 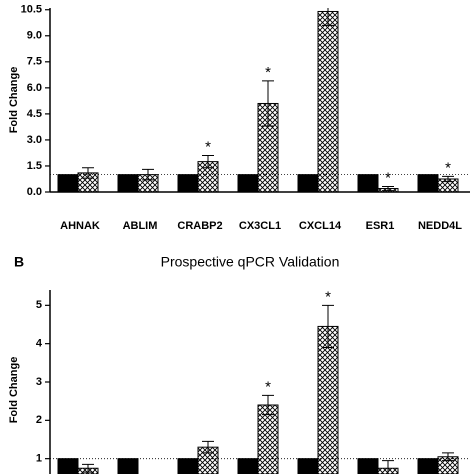 I want to click on y-tick-label: 4, so click(x=39, y=344).